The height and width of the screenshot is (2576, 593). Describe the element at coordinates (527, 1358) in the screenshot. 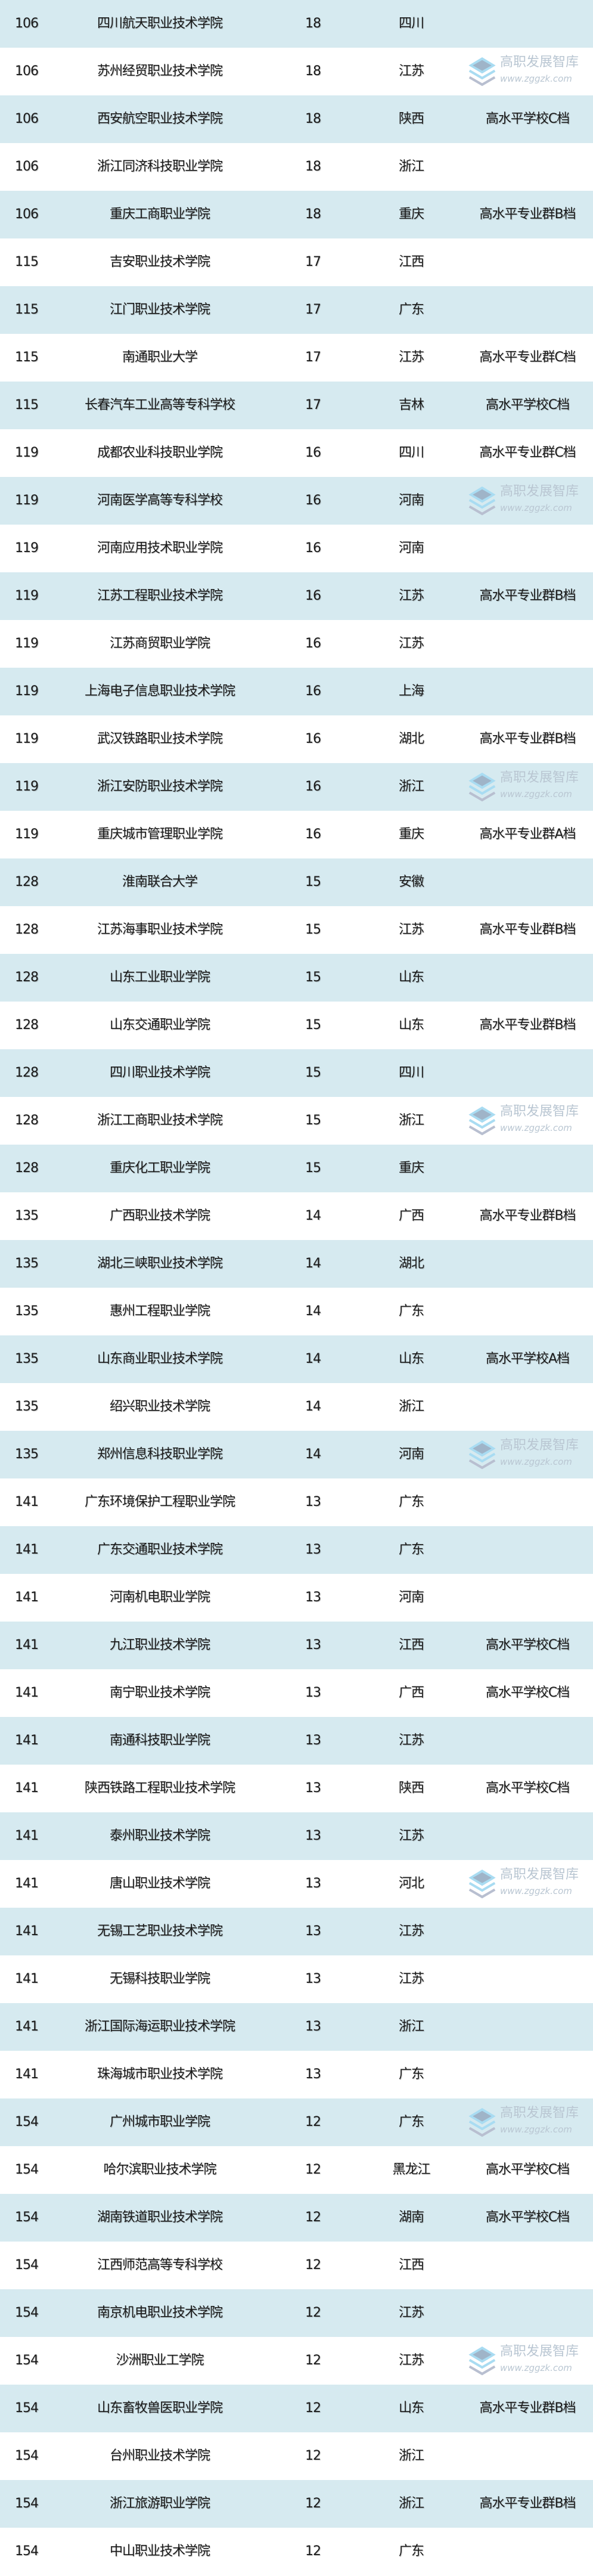

I see `level-tag-cell: 高水平学校A档` at that location.